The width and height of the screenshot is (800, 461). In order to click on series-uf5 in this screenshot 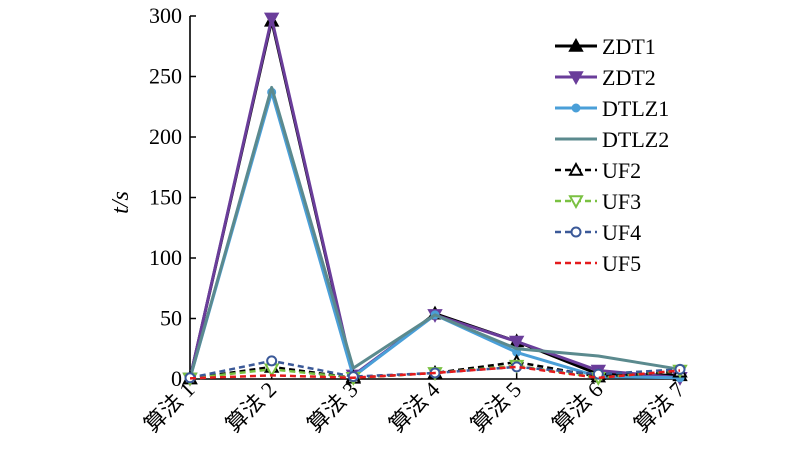, I will do `click(435, 372)`.